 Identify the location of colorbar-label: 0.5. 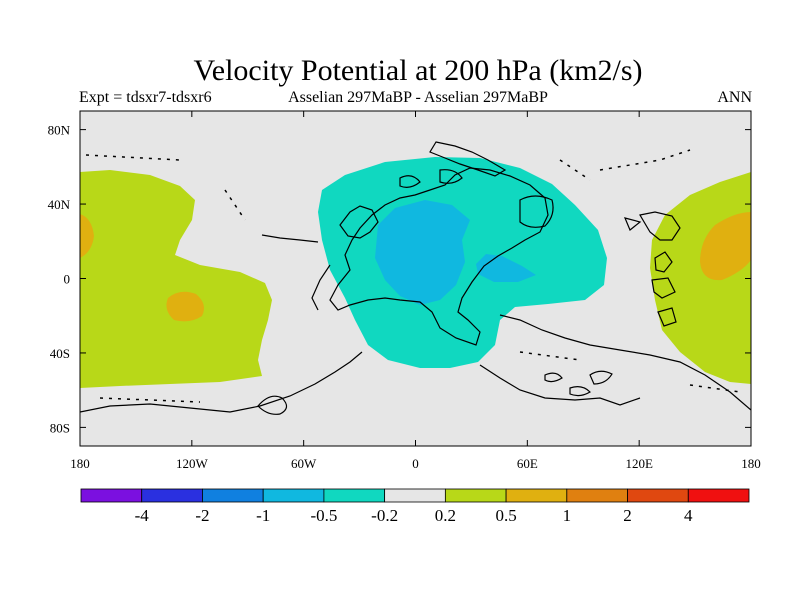
(505, 515).